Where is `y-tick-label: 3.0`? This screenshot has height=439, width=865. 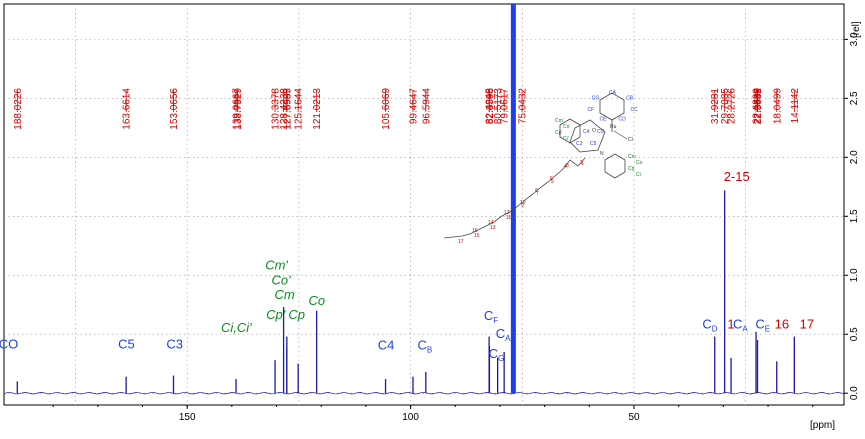
y-tick-label: 3.0 is located at coordinates (854, 39).